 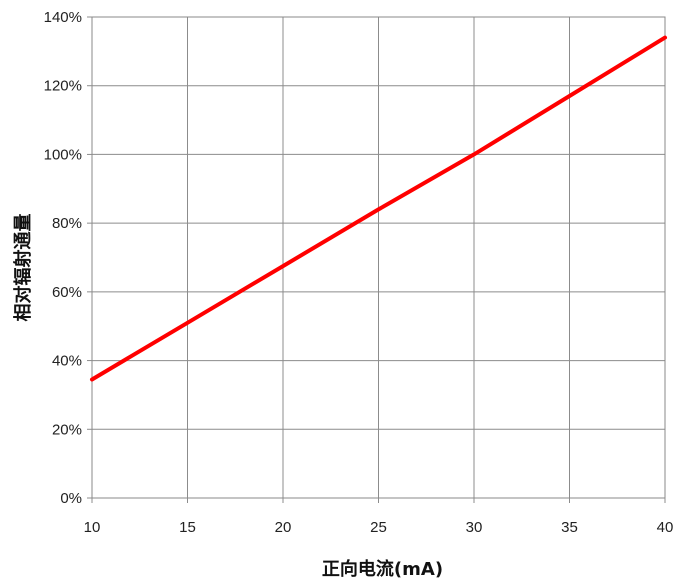 I want to click on y-tick-label: 20%, so click(x=67, y=429).